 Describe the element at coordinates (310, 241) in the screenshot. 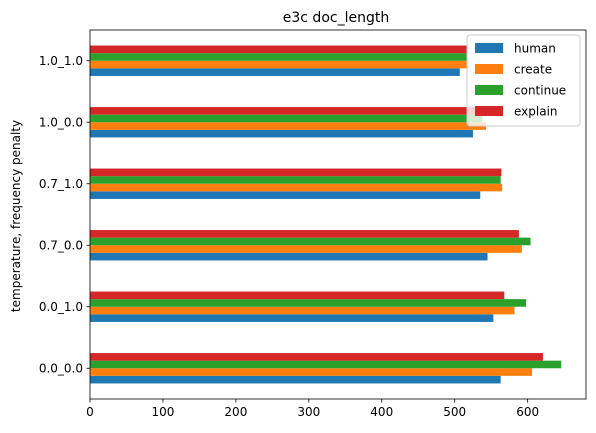

I see `bar-continue-0.7_0.0` at that location.